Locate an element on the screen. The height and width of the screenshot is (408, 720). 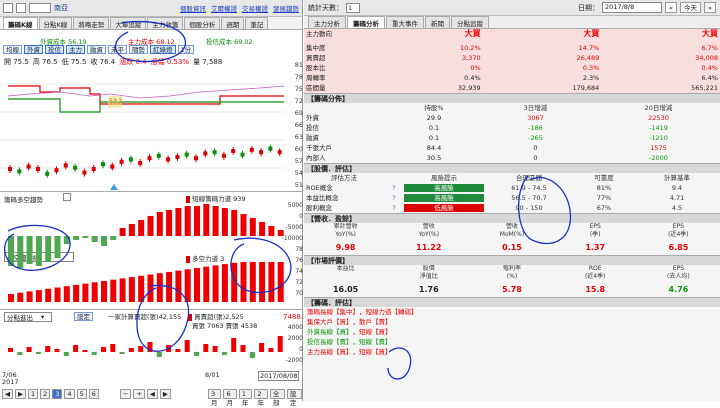
zoom-out-icon: − is located at coordinates (126, 394).